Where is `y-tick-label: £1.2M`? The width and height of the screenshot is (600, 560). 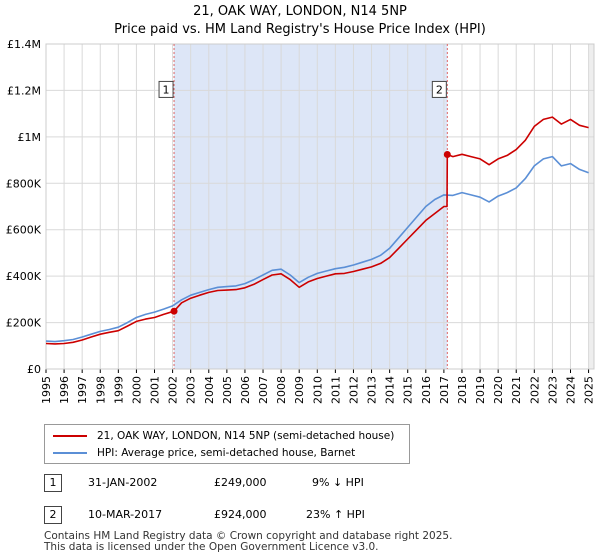 y-tick-label: £1.2M is located at coordinates (24, 90).